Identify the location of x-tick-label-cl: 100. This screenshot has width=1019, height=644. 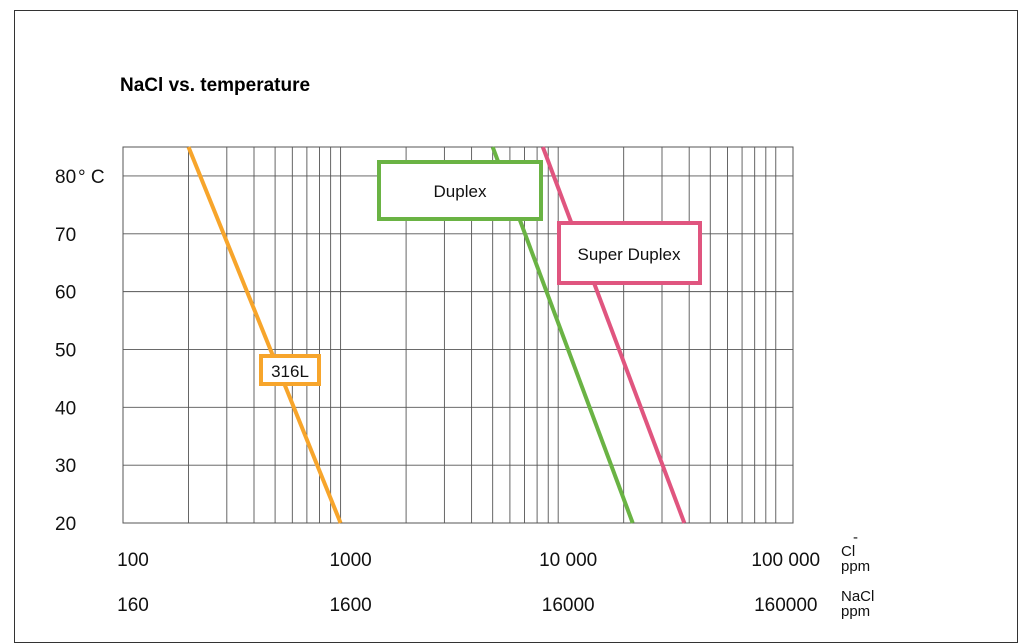
(133, 560).